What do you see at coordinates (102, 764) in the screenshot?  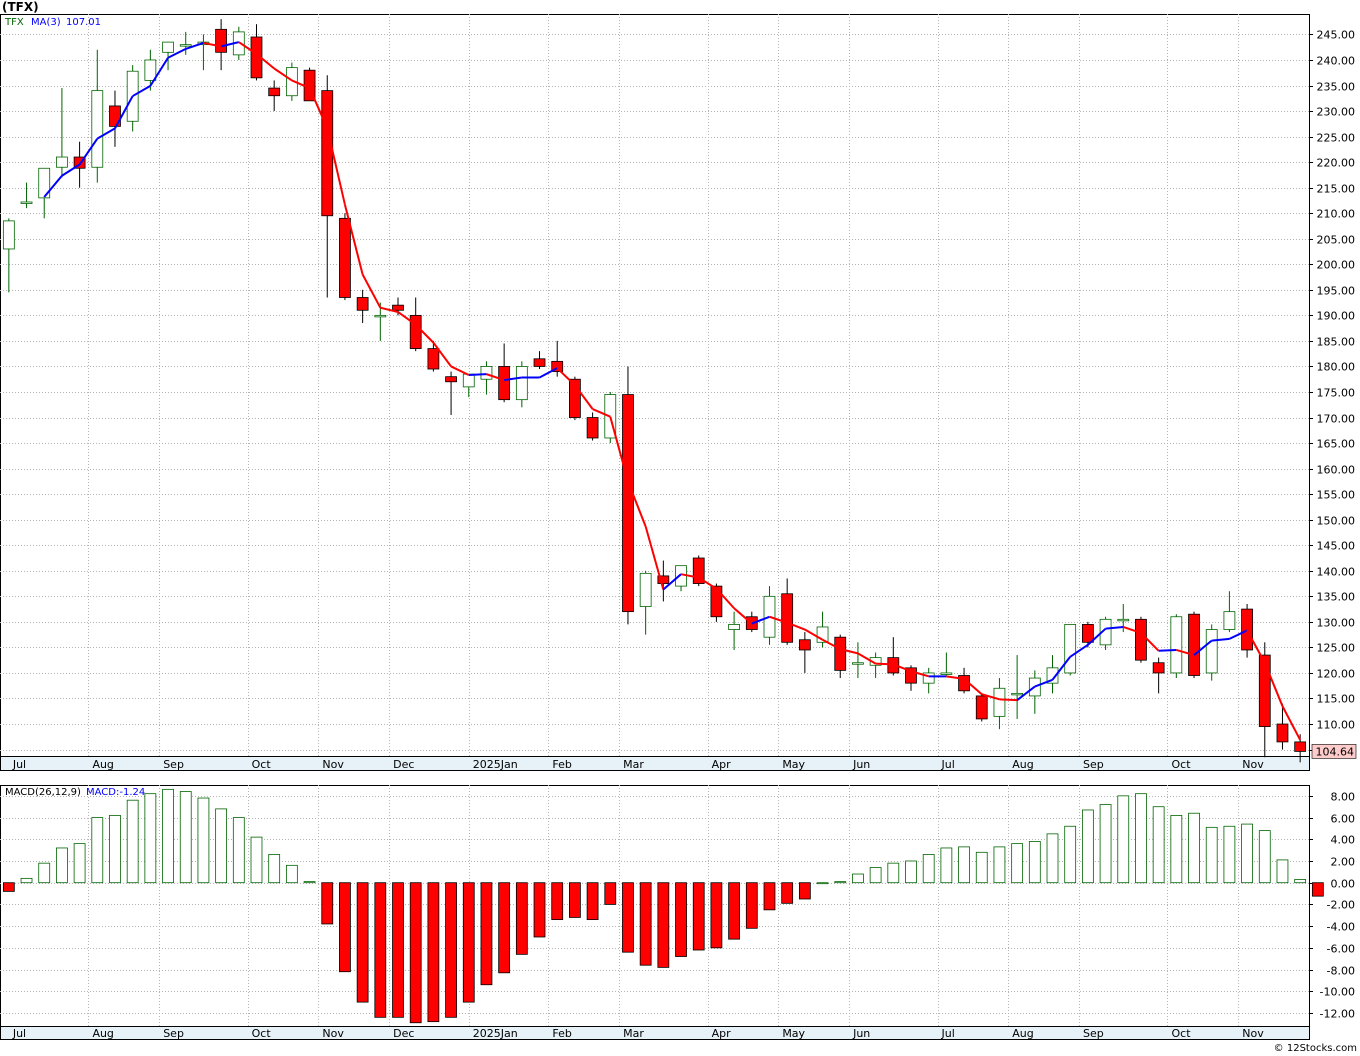 I see `price-x-tick-label: Aug` at bounding box center [102, 764].